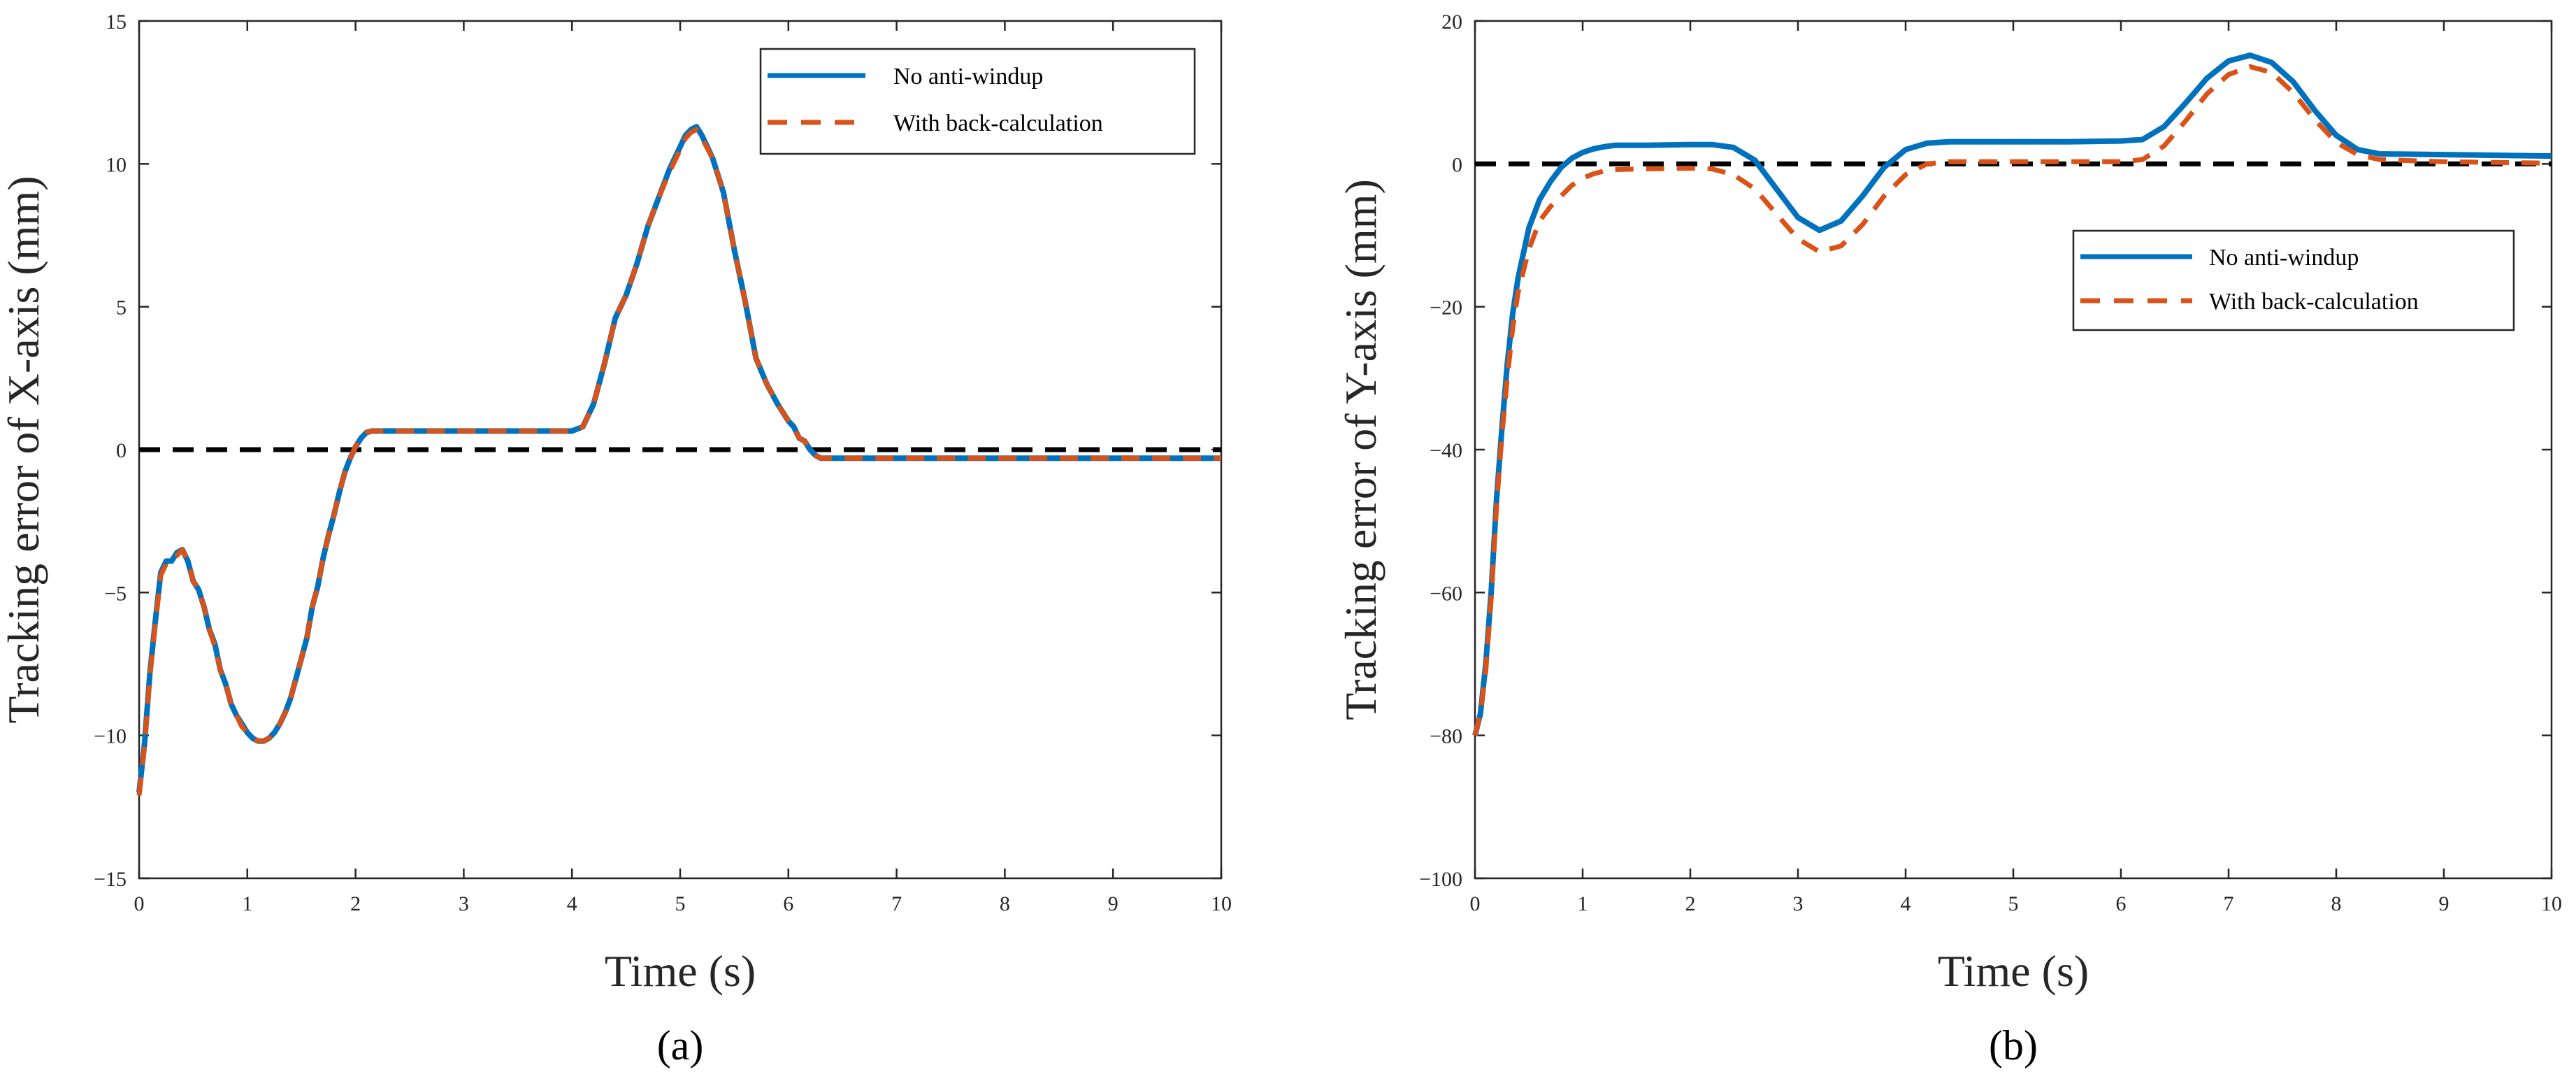  Describe the element at coordinates (116, 164) in the screenshot. I see `y-tick-label: 10` at that location.